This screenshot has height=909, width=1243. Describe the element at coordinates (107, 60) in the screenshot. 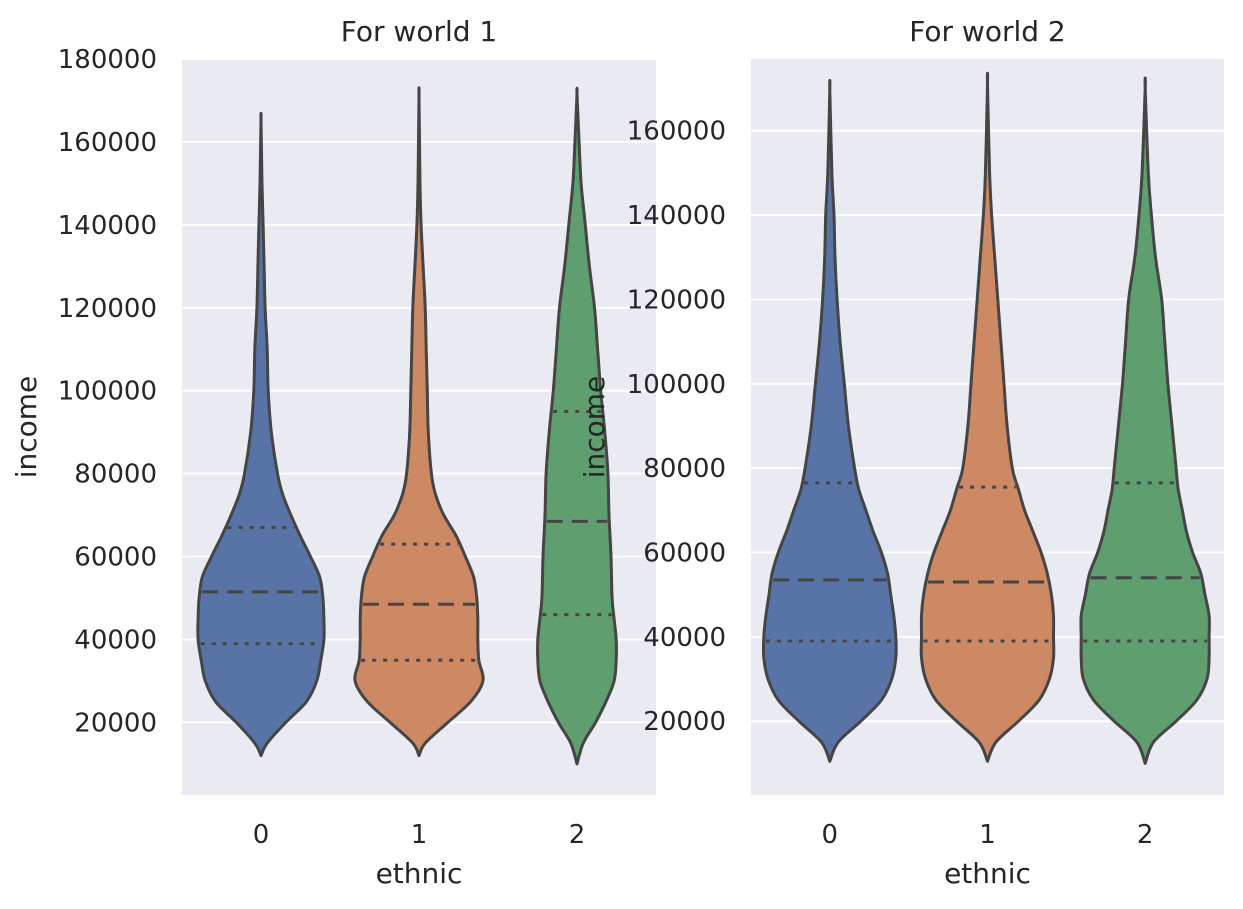

I see `y-tick-label: 180000` at that location.